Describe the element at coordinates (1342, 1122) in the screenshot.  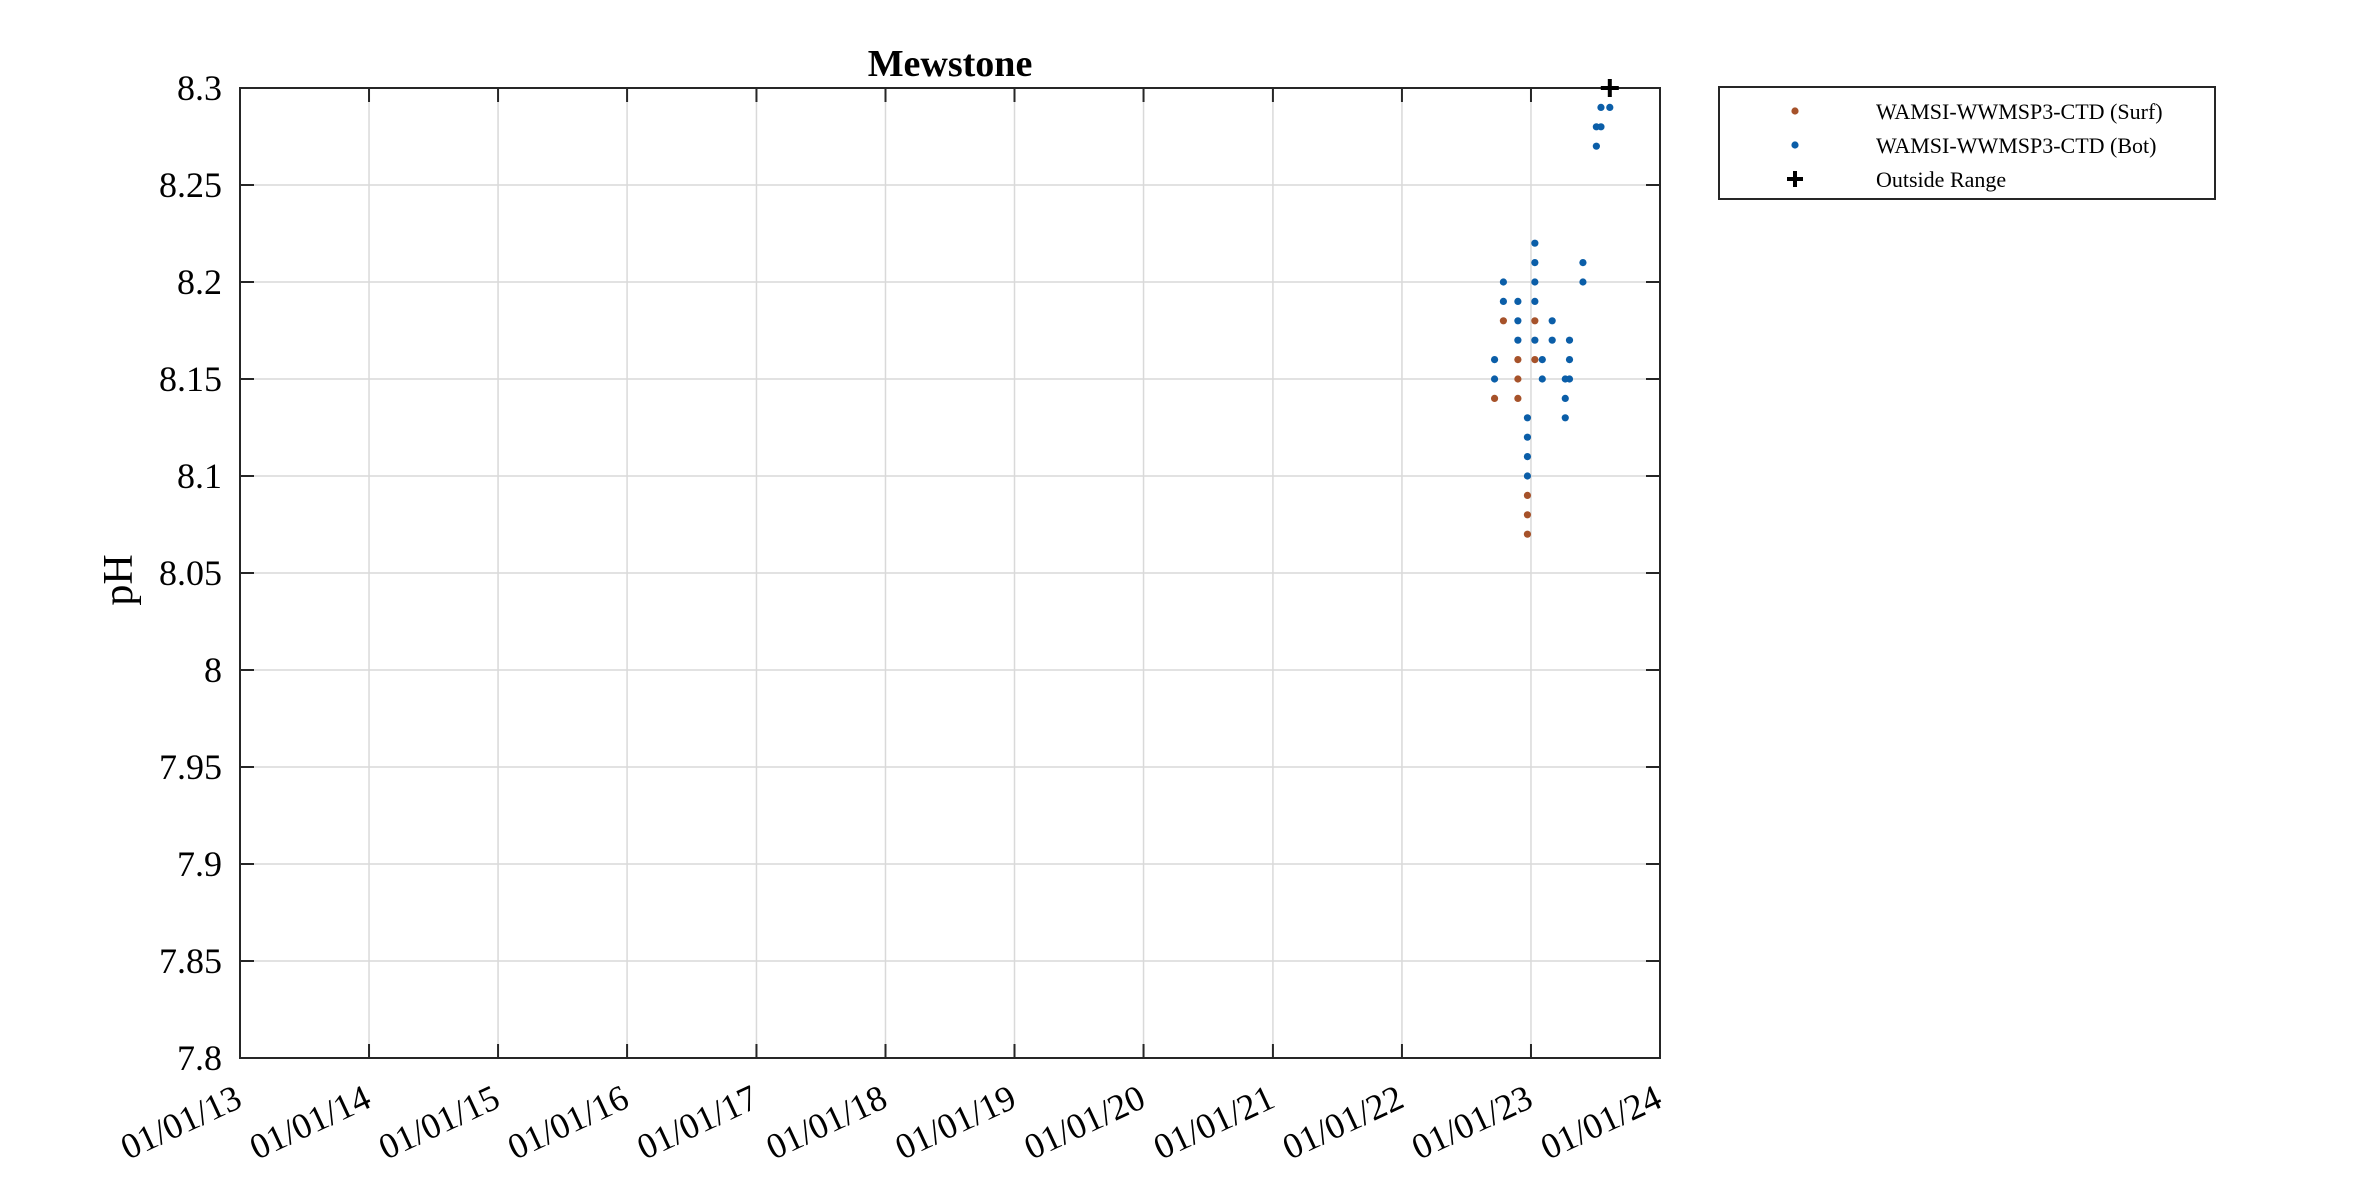
I see `x-tick-label: 01/01/22` at that location.